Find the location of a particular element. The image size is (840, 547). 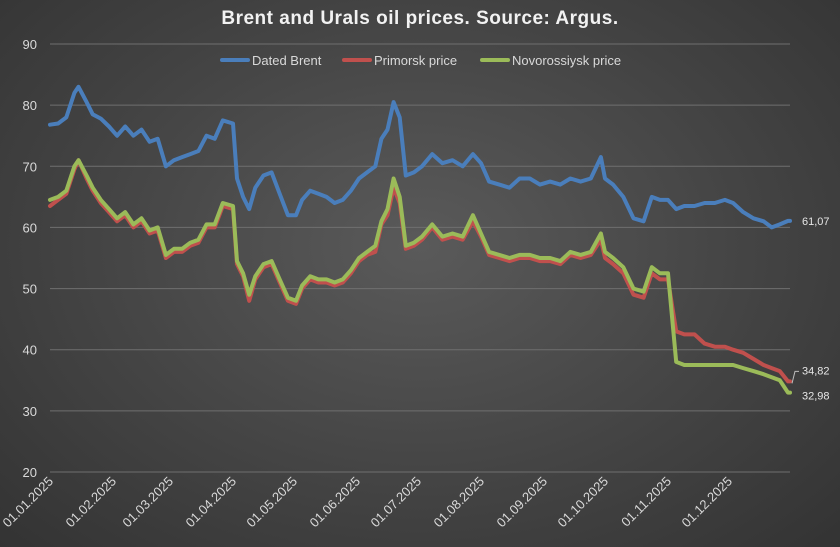

x-tick-label: 01.05.2025 is located at coordinates (271, 502).